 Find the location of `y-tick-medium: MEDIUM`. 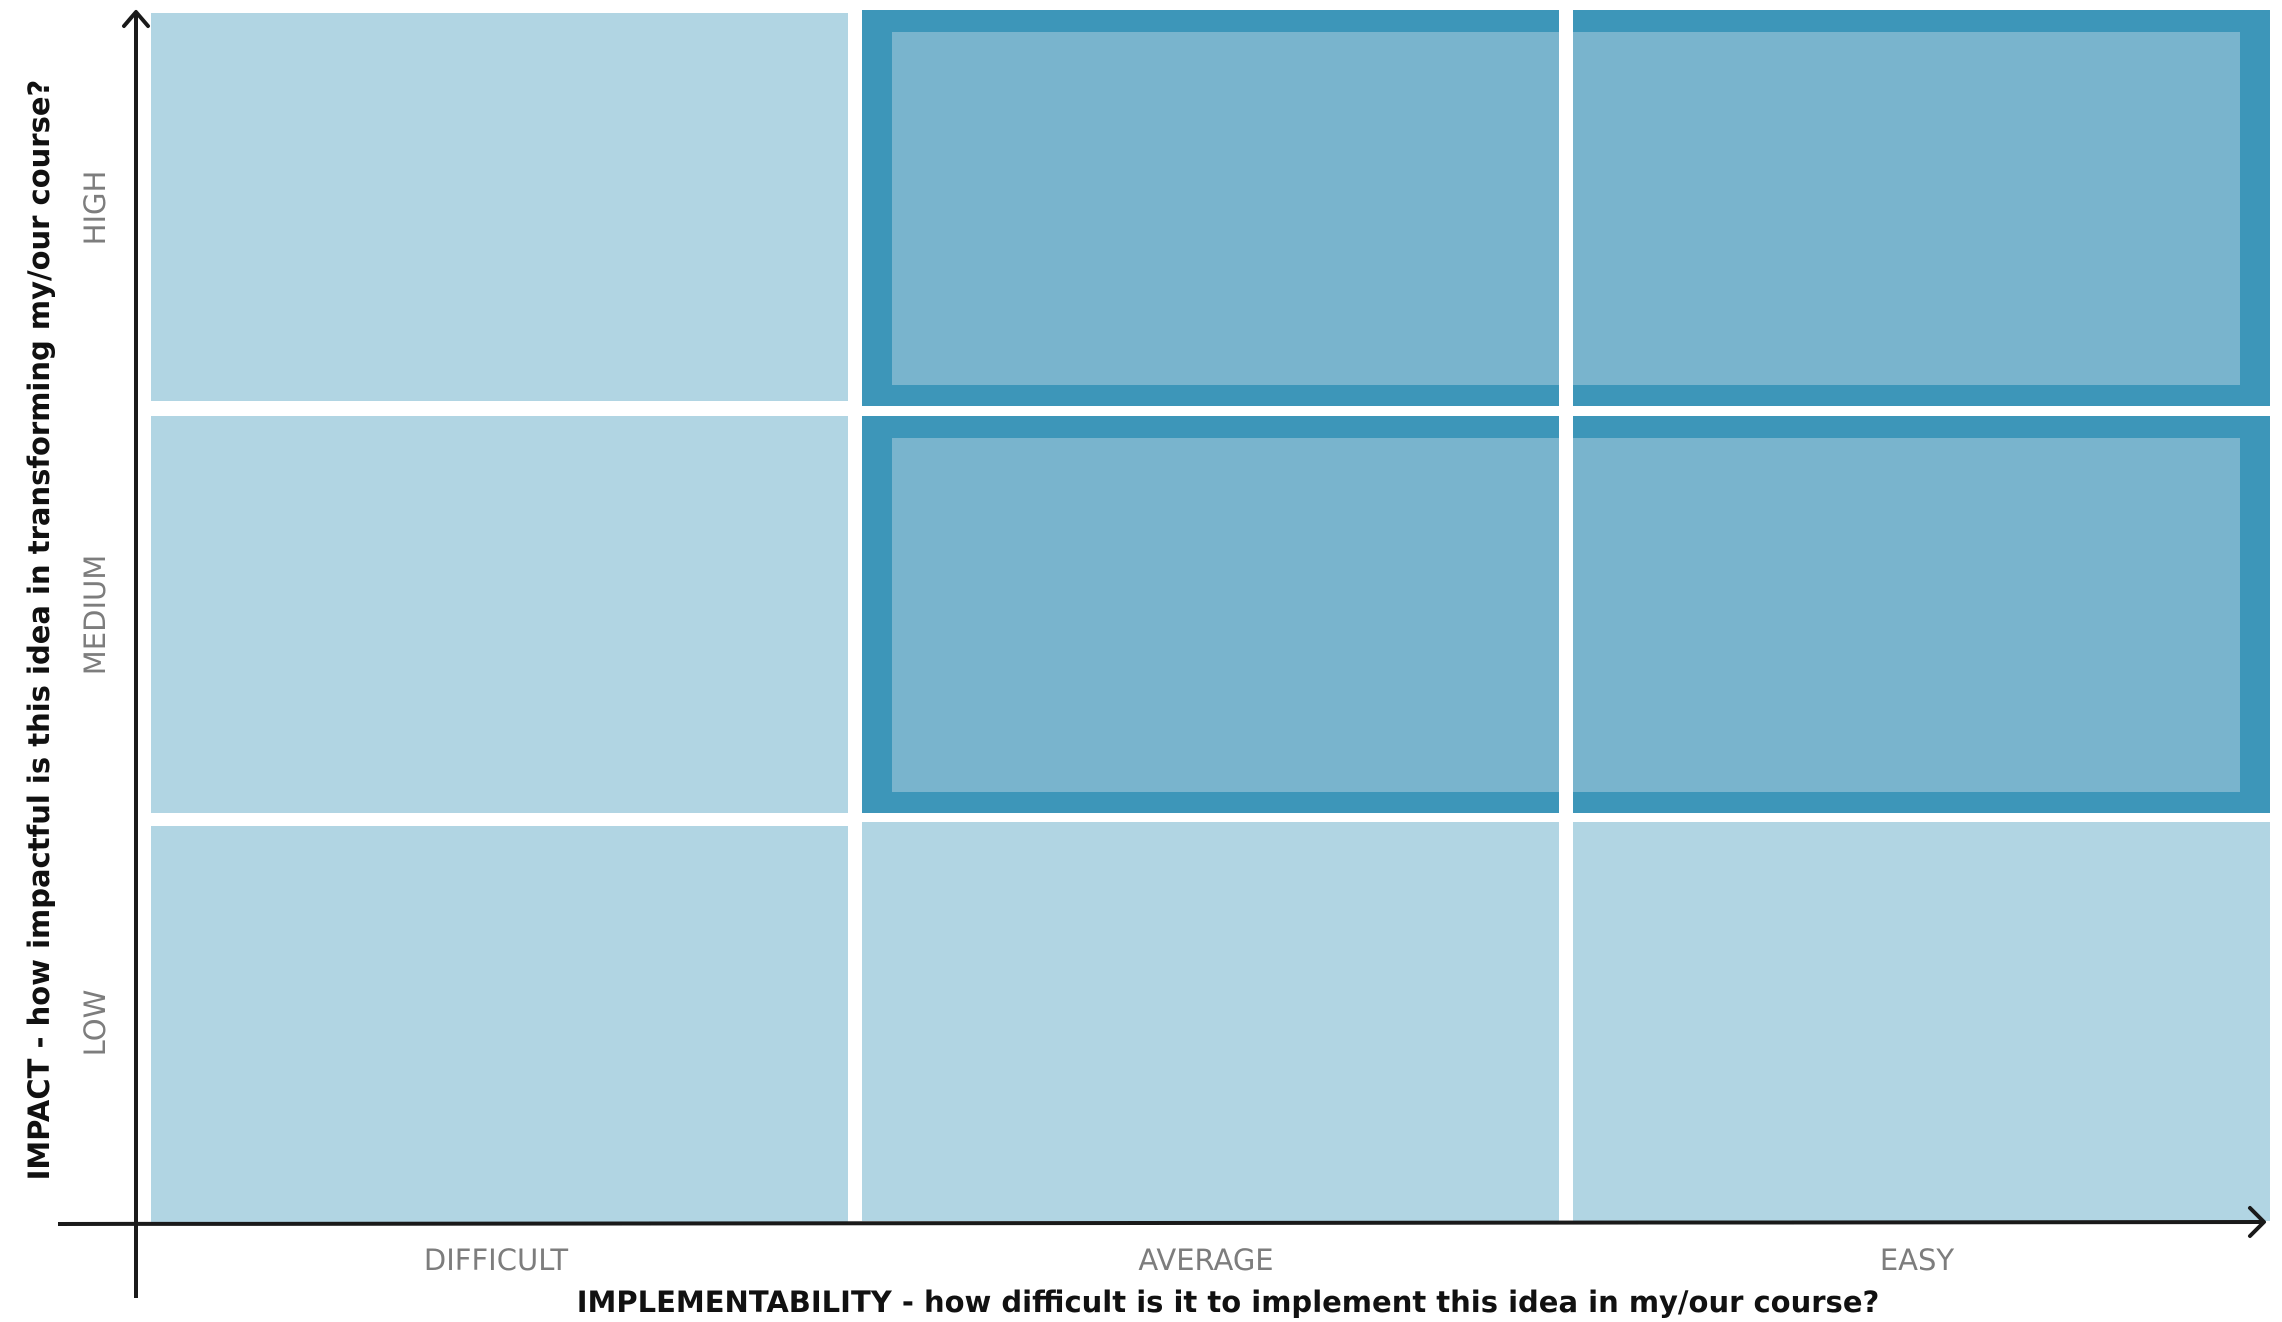

y-tick-medium: MEDIUM is located at coordinates (95, 615).